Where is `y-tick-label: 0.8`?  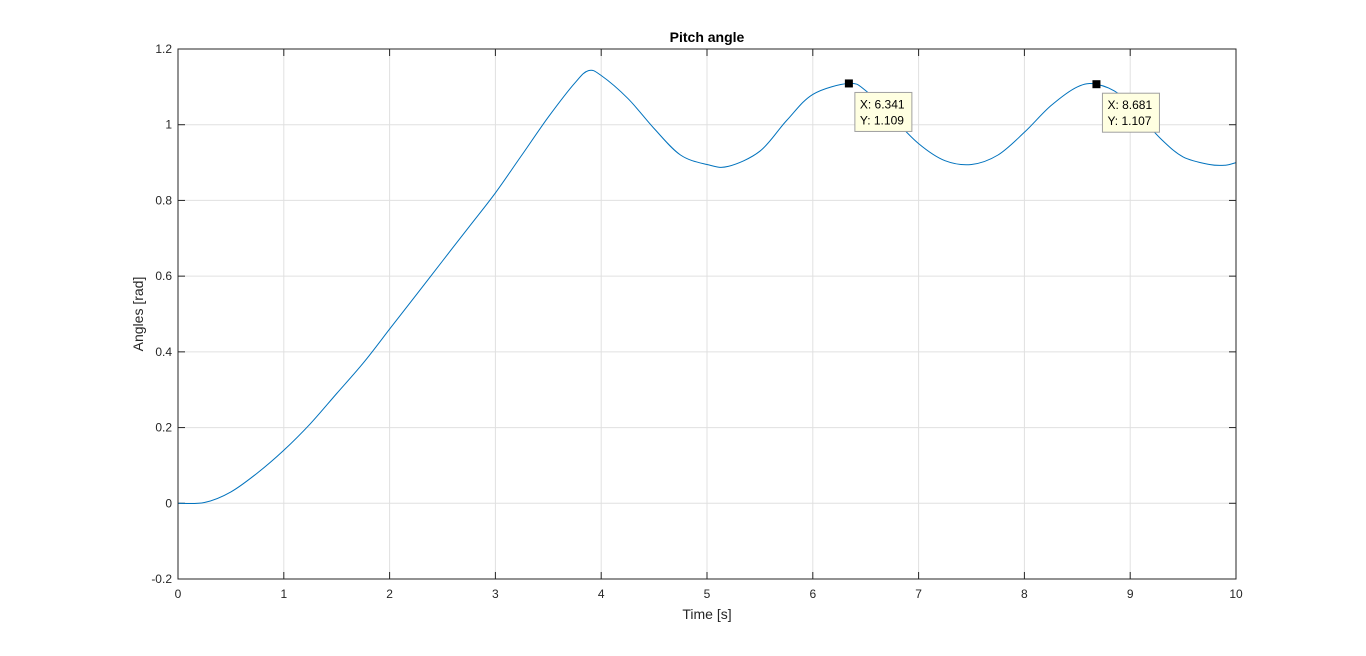 y-tick-label: 0.8 is located at coordinates (163, 200).